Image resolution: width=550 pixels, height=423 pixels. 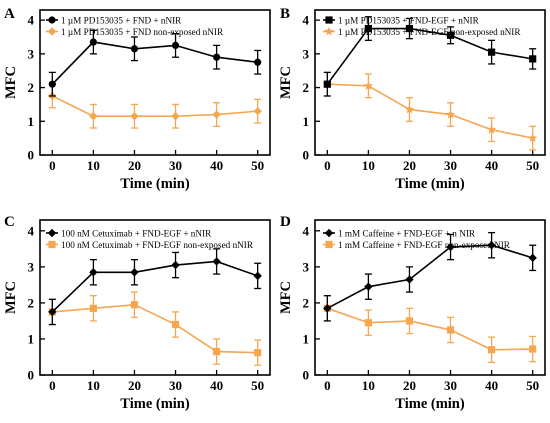 I want to click on panel-label: A, so click(x=9, y=14).